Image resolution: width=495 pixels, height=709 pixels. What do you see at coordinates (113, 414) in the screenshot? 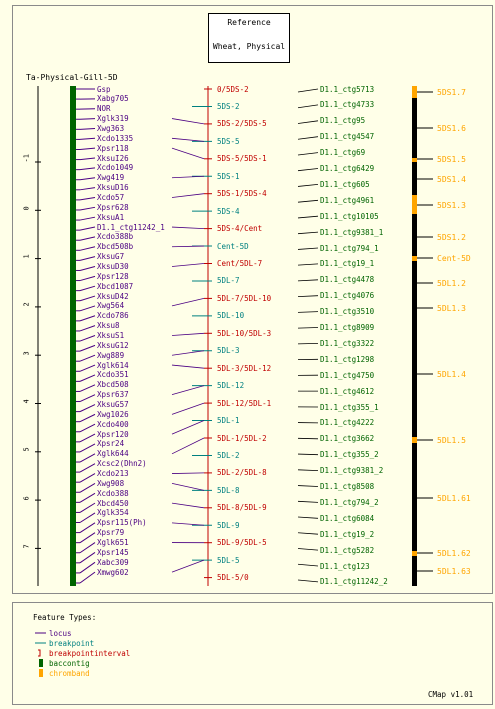
I see `locus-label: Xwg1026` at bounding box center [113, 414].